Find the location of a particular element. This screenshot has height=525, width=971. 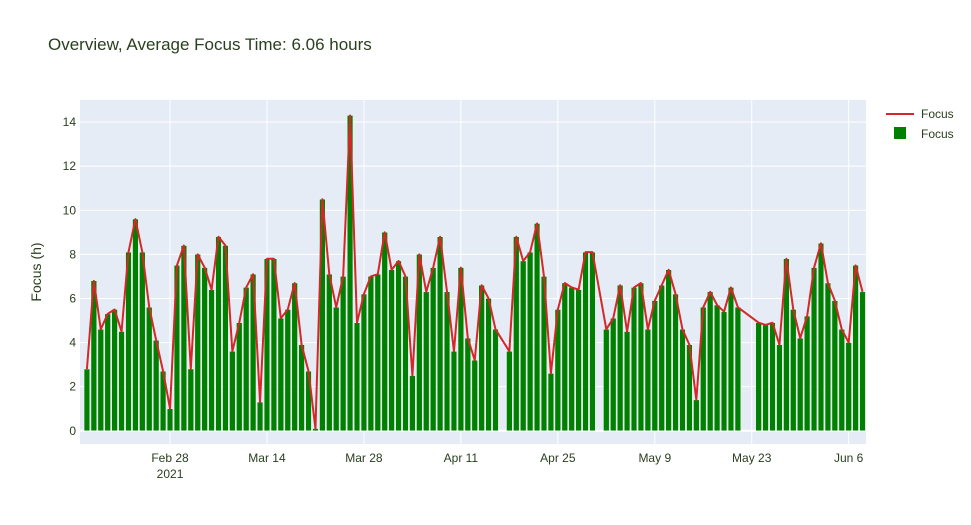

y-tick-label: 8 is located at coordinates (72, 254).